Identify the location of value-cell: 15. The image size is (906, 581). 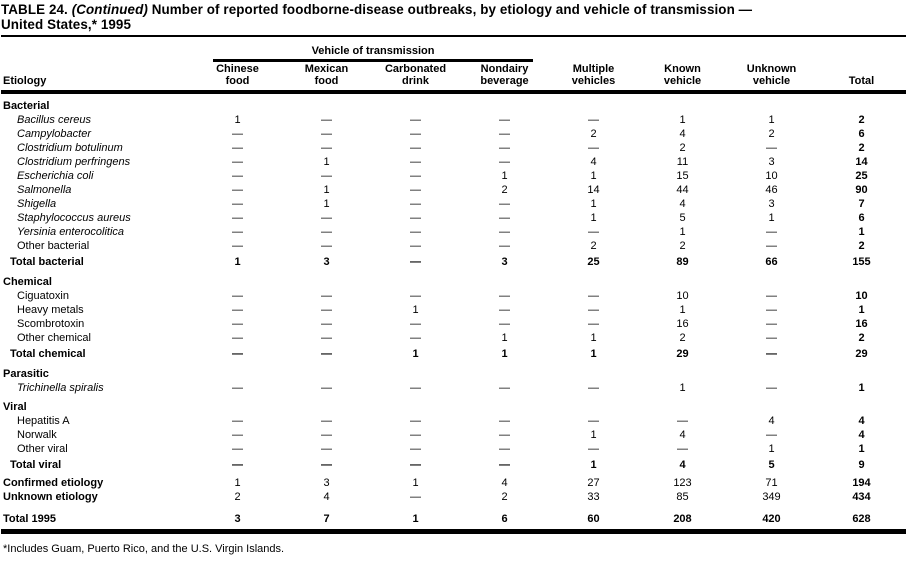
(682, 176).